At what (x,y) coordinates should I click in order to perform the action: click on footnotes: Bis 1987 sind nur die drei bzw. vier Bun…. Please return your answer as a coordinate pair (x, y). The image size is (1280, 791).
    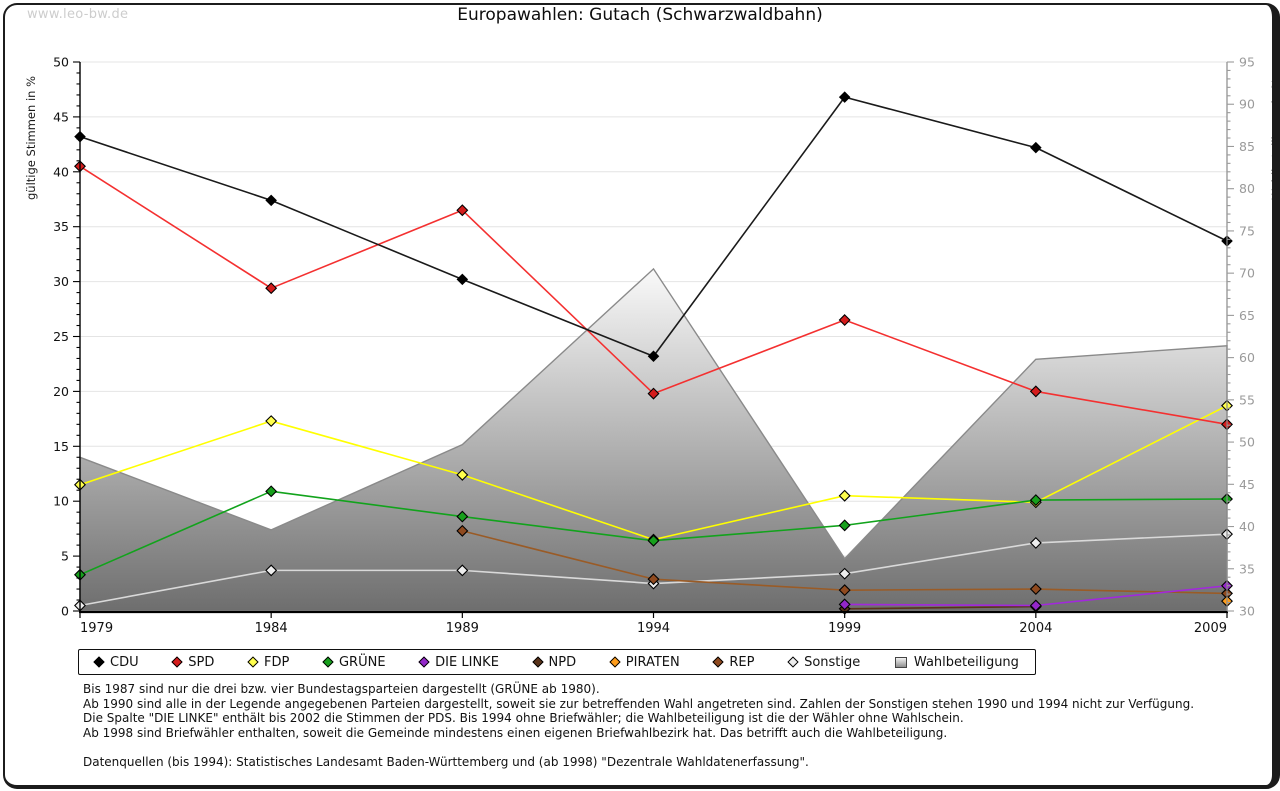
    Looking at the image, I should click on (638, 726).